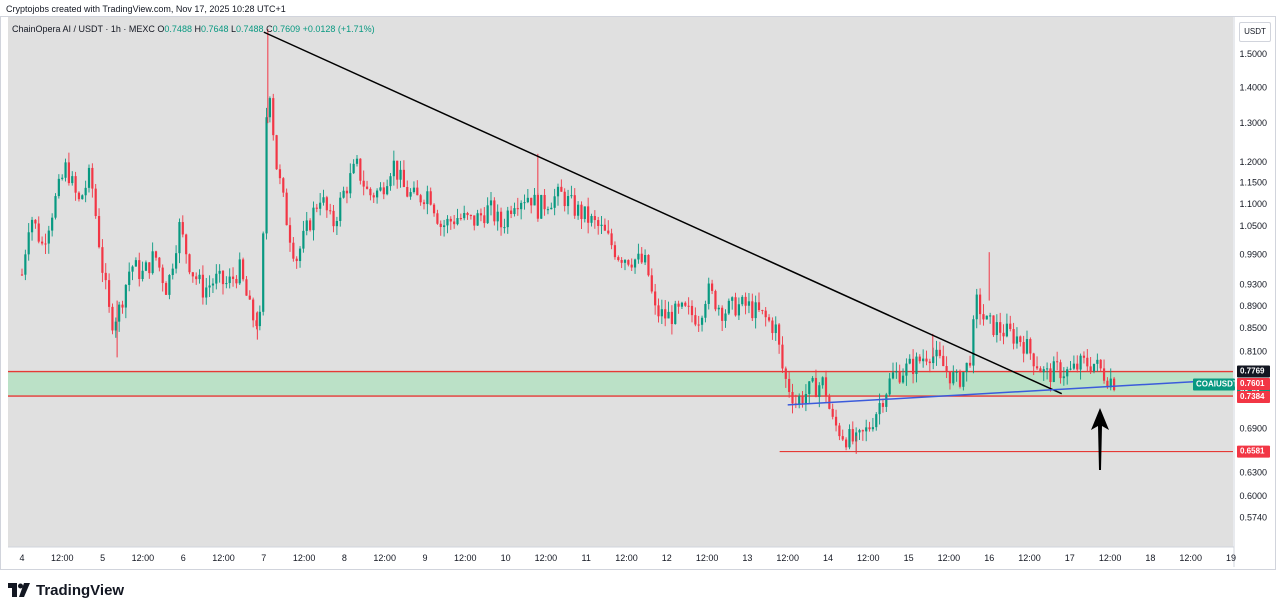 Image resolution: width=1280 pixels, height=610 pixels. What do you see at coordinates (1253, 451) in the screenshot?
I see `low-price-label-bg` at bounding box center [1253, 451].